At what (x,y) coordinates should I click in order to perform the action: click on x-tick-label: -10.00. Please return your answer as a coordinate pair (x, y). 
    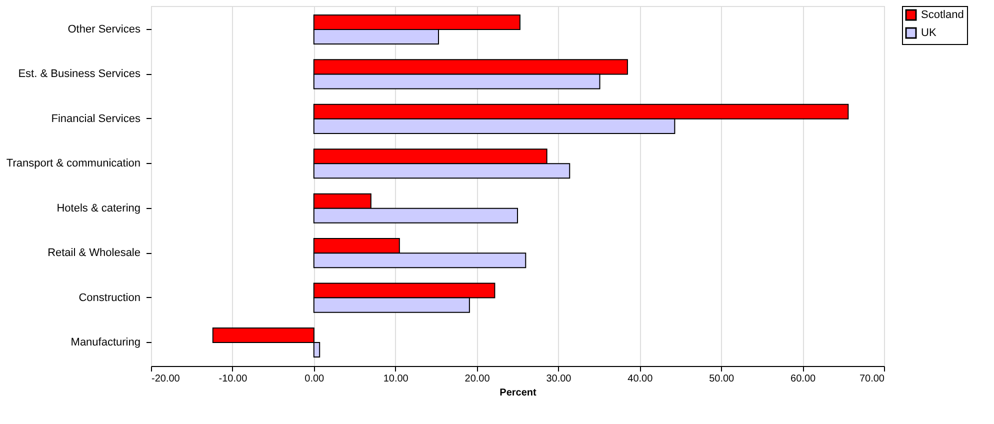
    Looking at the image, I should click on (233, 379).